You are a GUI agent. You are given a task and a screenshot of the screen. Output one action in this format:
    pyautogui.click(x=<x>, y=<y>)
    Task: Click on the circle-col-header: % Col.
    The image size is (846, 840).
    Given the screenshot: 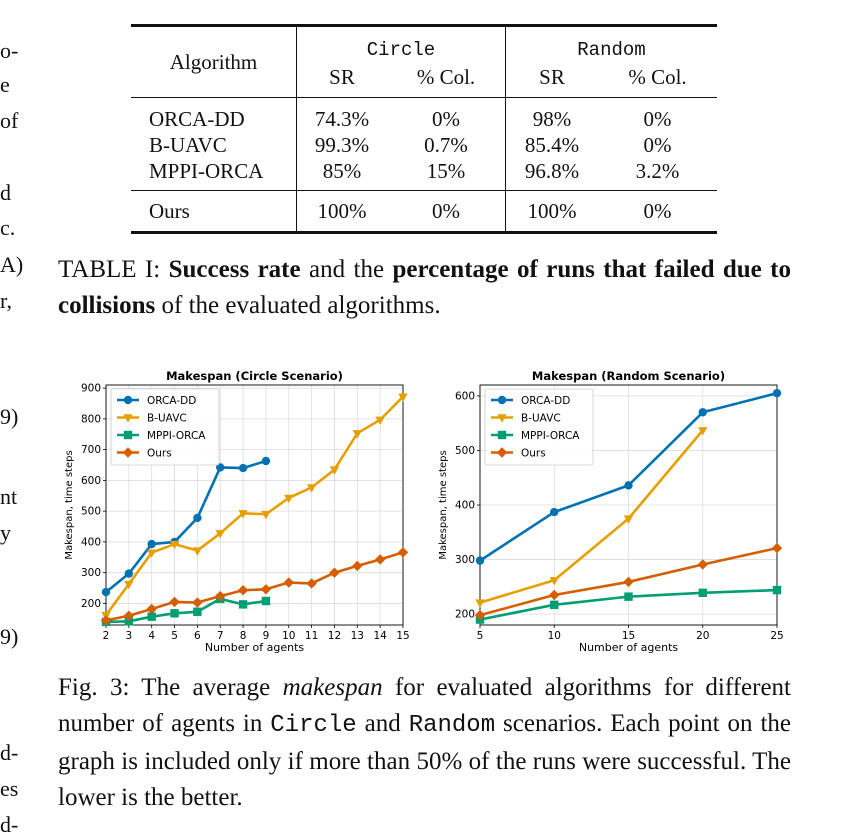 What is the action you would take?
    pyautogui.click(x=446, y=77)
    